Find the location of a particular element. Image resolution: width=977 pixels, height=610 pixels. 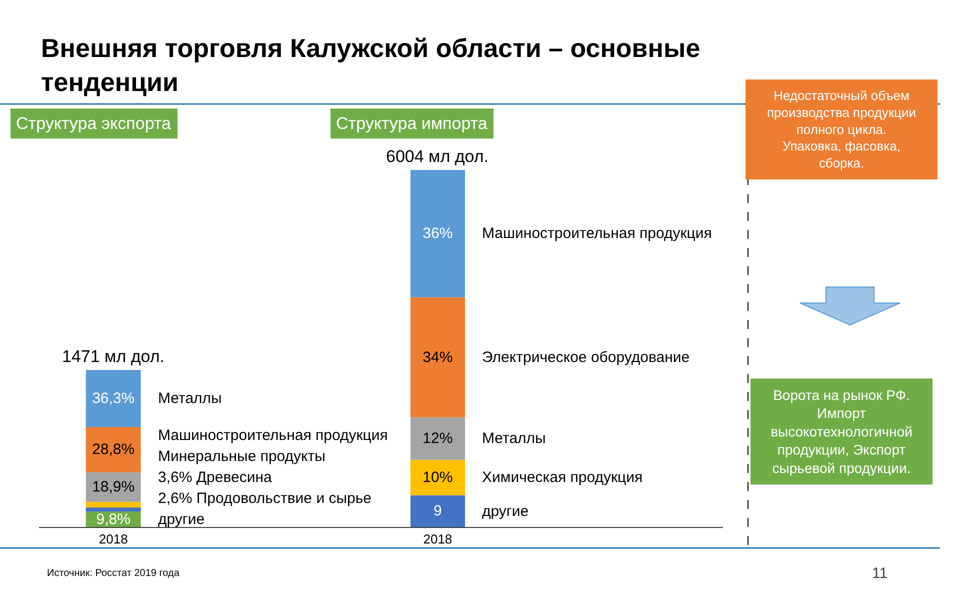

data-label: 28,8% is located at coordinates (113, 449).